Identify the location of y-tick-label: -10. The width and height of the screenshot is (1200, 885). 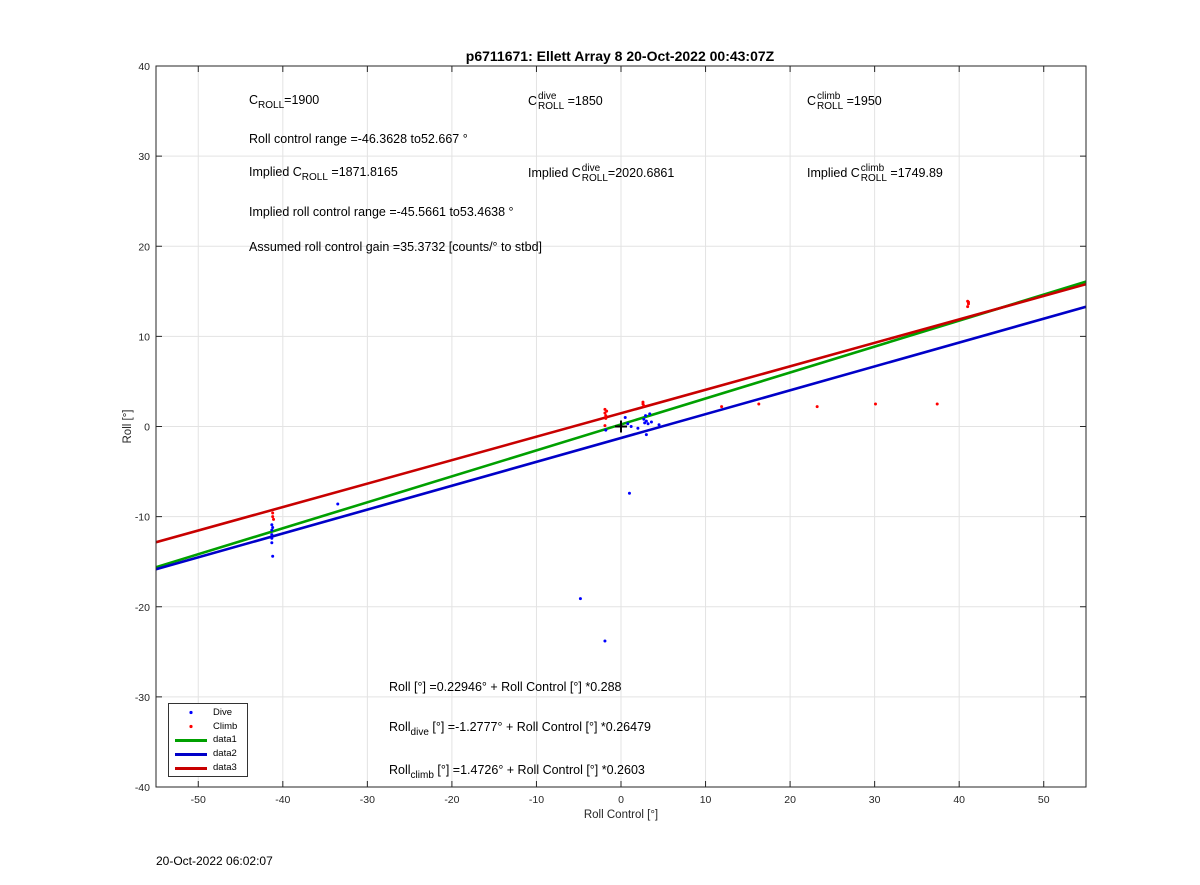
(142, 518).